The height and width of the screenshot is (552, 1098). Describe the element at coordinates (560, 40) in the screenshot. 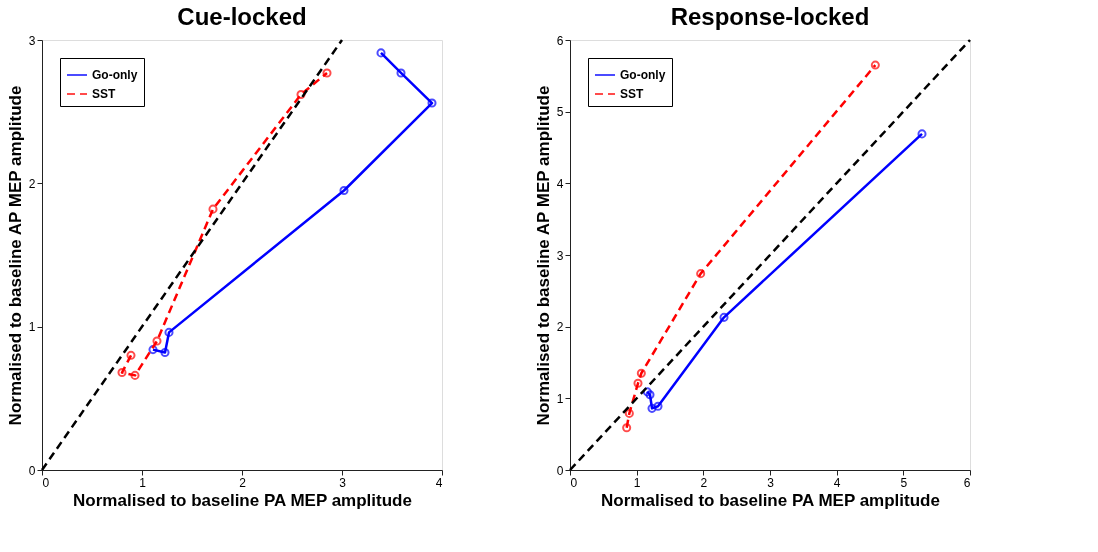

I see `y-tick-label: 6` at that location.